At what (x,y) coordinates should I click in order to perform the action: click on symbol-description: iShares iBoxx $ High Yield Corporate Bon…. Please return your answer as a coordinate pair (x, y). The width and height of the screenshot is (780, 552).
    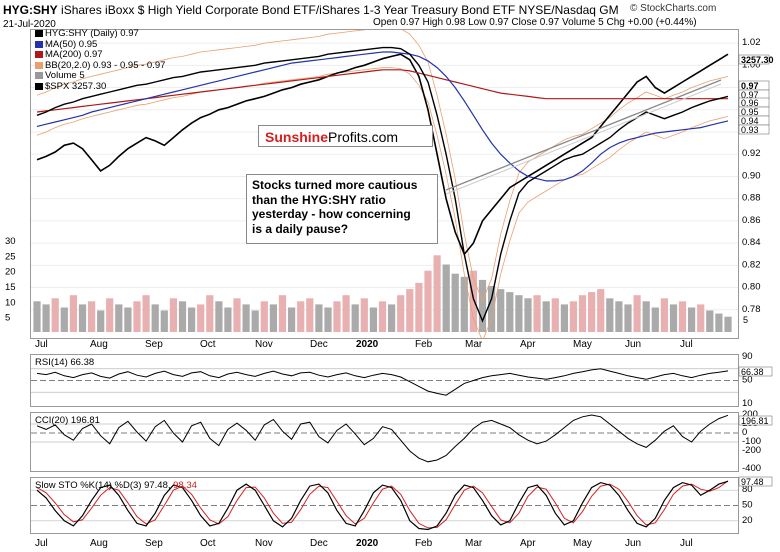
    Looking at the image, I should click on (340, 10).